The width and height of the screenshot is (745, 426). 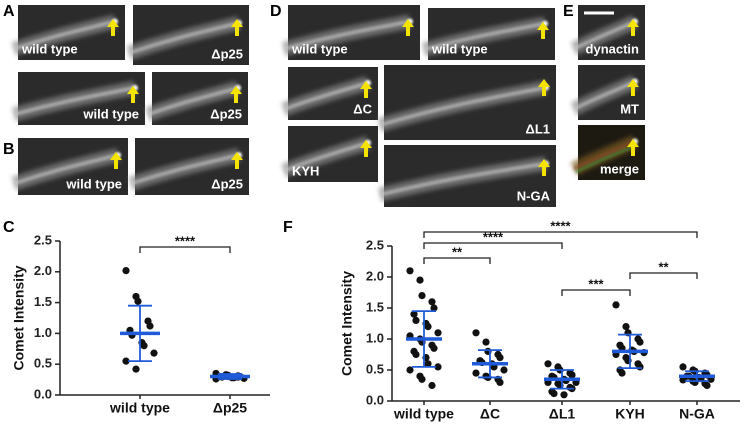 What do you see at coordinates (9, 149) in the screenshot?
I see `panel-letter: B` at bounding box center [9, 149].